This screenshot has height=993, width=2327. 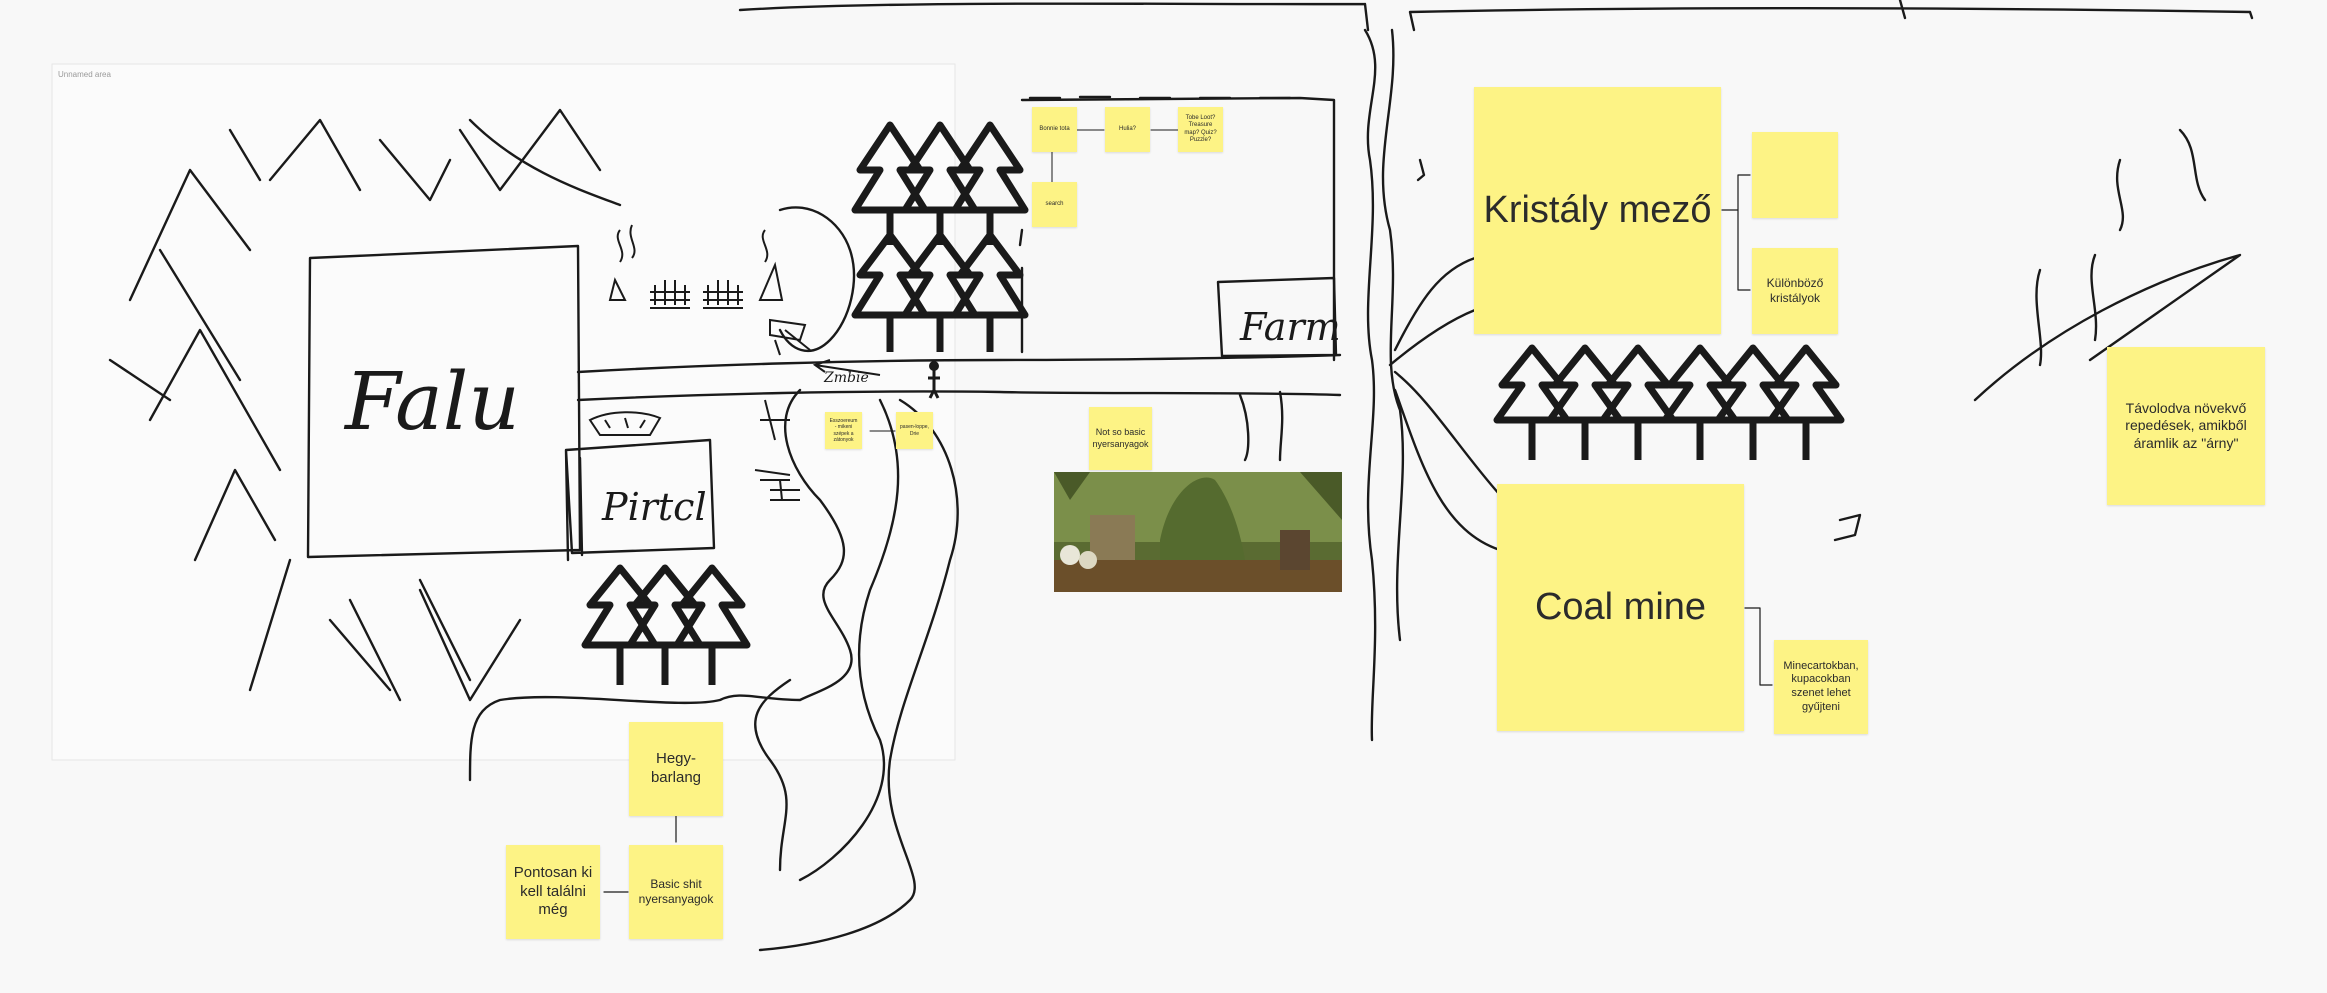 What do you see at coordinates (1795, 175) in the screenshot?
I see `kristaly-empty-note` at bounding box center [1795, 175].